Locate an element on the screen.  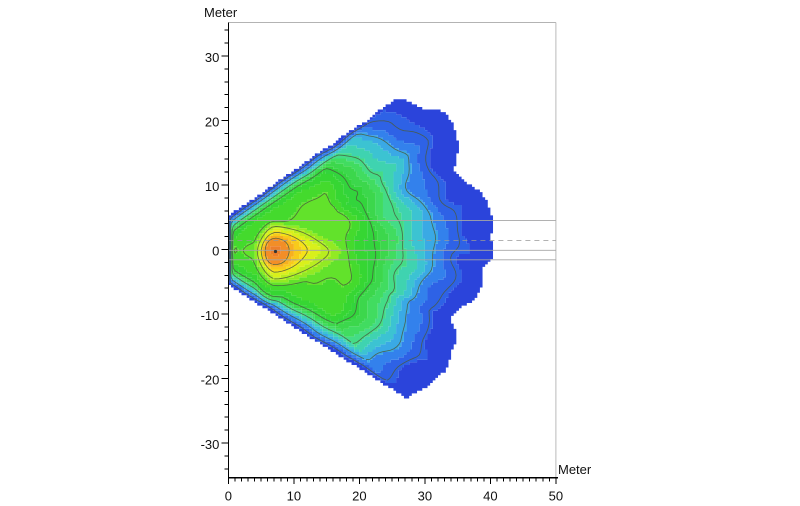
svg-text: -20 is located at coordinates (210, 380).